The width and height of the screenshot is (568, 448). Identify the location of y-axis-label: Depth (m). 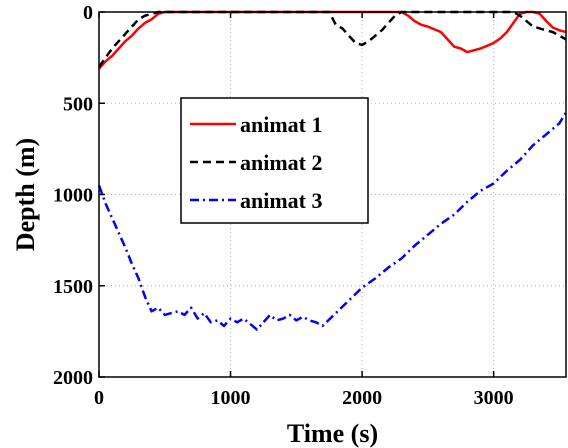
(25, 194).